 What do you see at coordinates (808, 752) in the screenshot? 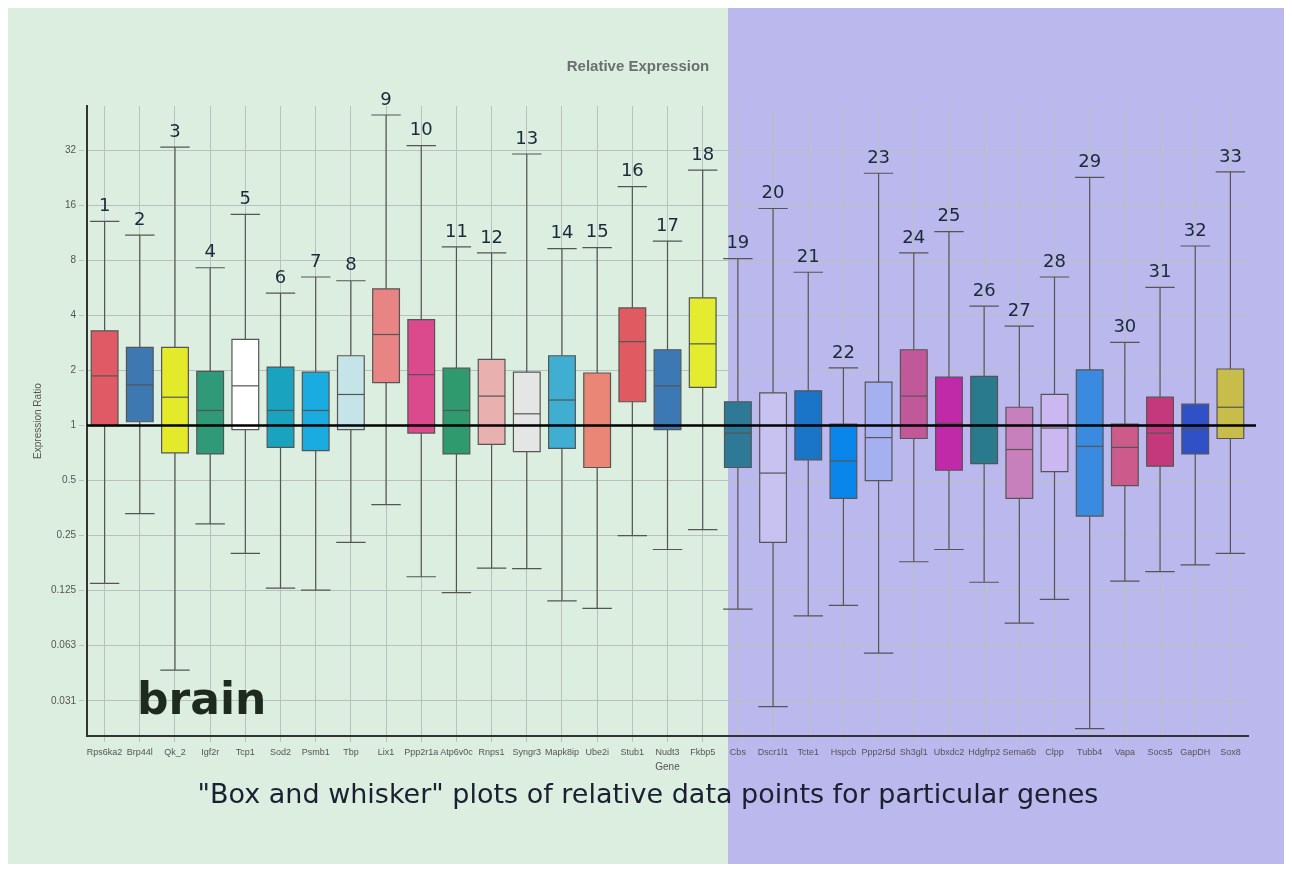
I see `x-tick-label: Tcte1` at bounding box center [808, 752].